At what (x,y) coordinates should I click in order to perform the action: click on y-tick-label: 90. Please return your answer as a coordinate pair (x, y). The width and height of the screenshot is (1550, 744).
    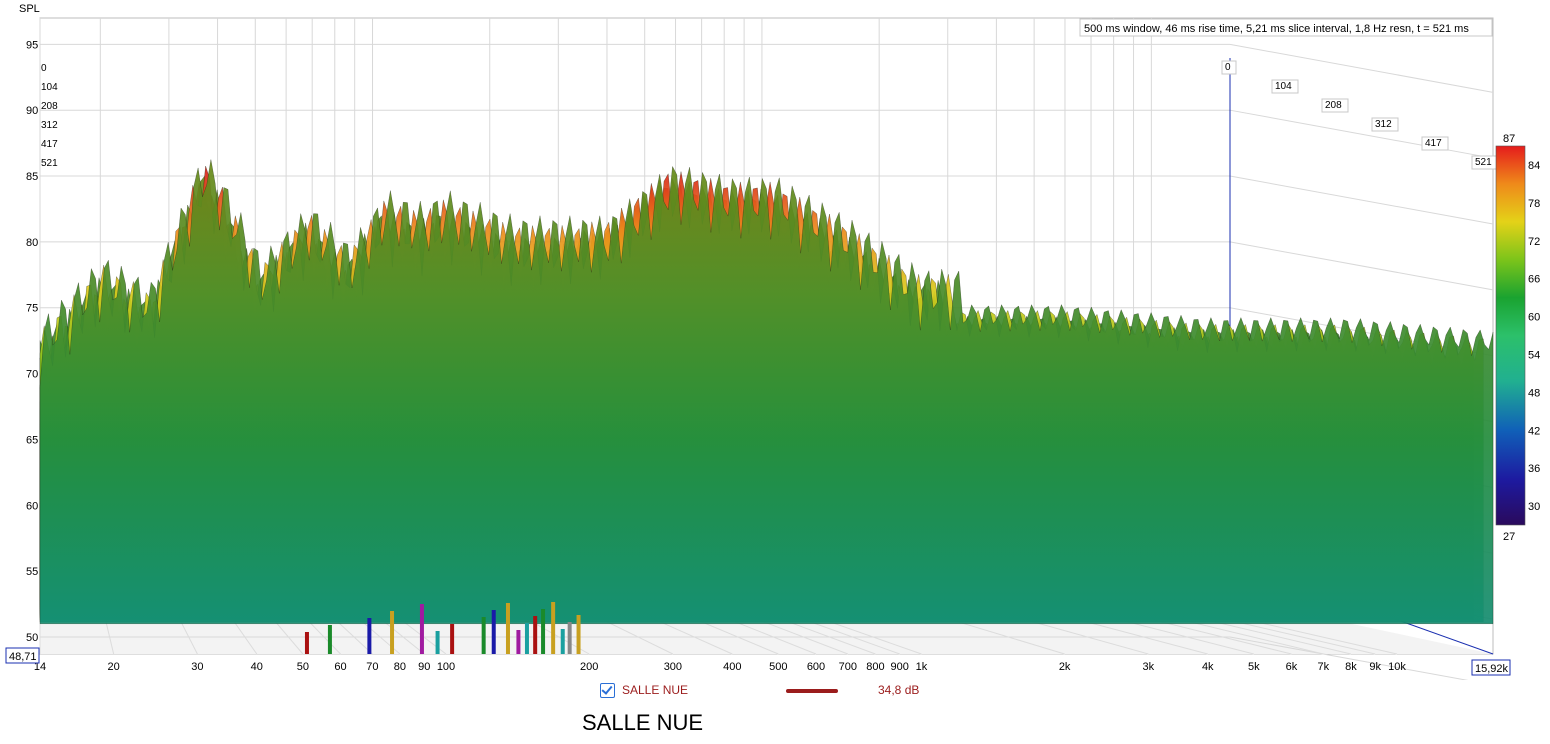
    Looking at the image, I should click on (32, 111).